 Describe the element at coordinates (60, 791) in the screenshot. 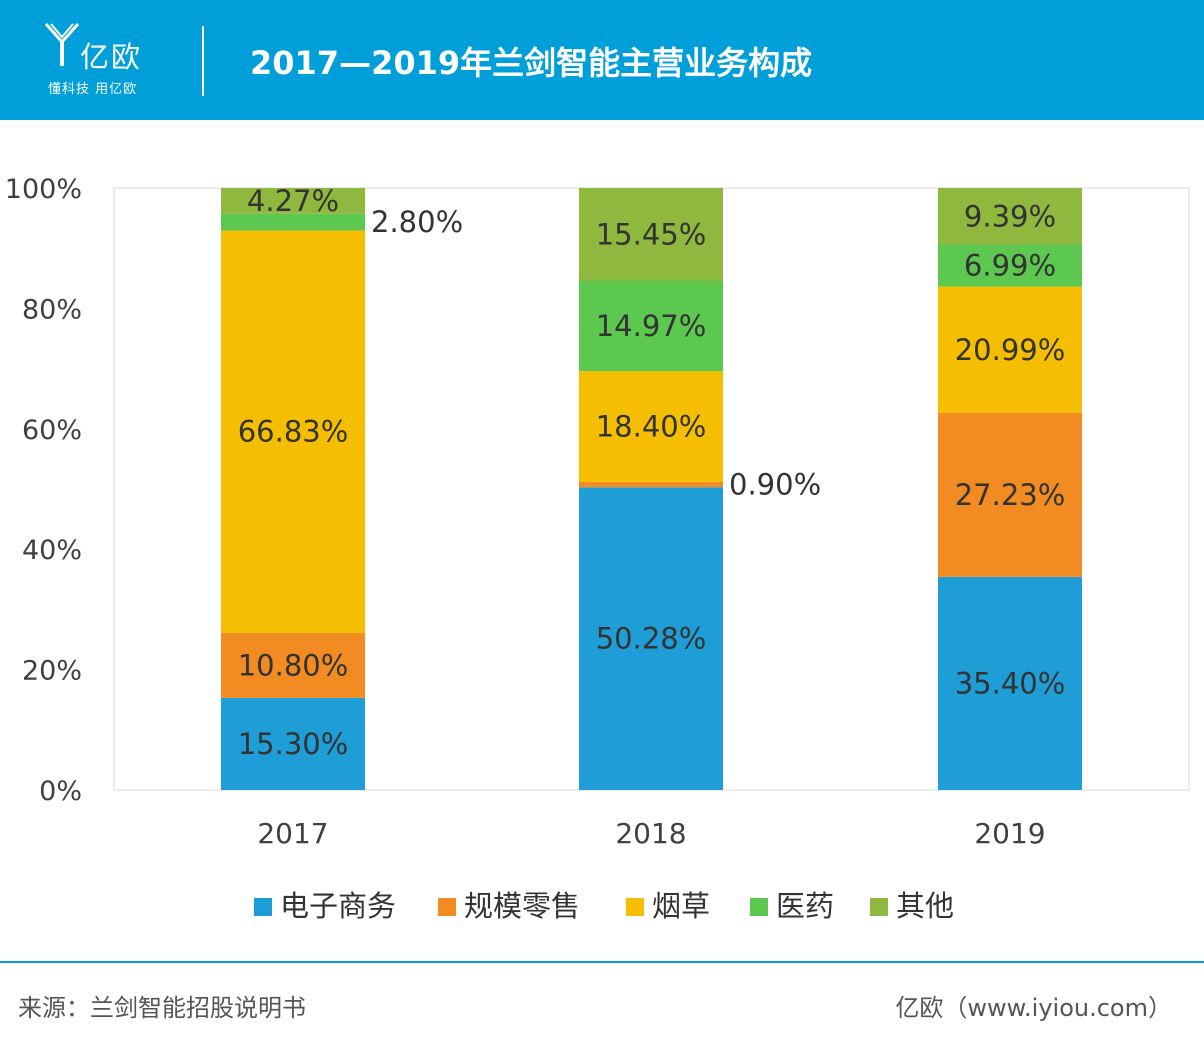

I see `y-tick-label: 0%` at that location.